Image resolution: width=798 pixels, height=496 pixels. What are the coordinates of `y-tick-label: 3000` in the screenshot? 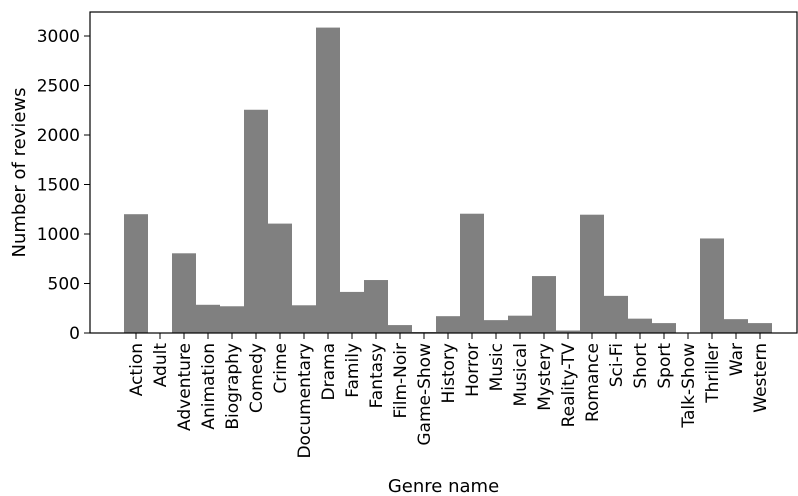 It's located at (58, 37).